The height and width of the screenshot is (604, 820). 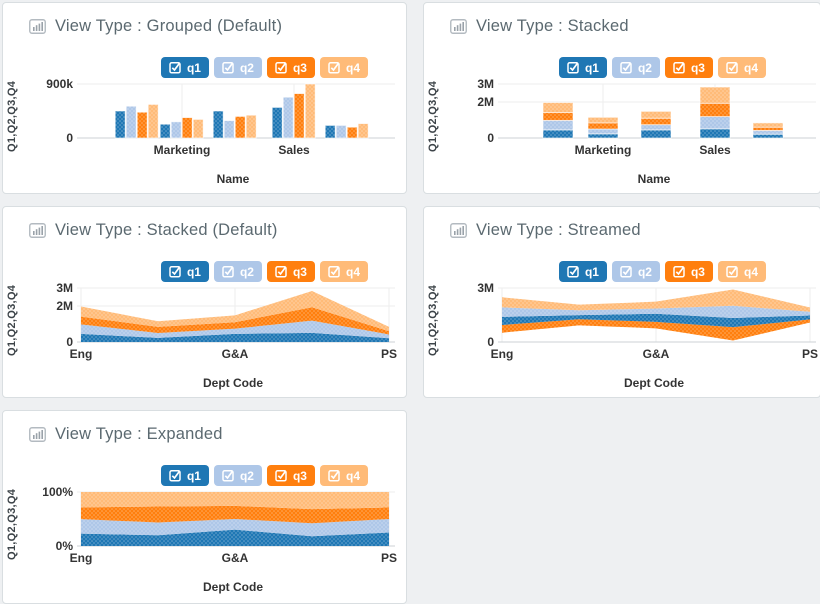 I want to click on x-axis-label: Dept Code, so click(x=233, y=383).